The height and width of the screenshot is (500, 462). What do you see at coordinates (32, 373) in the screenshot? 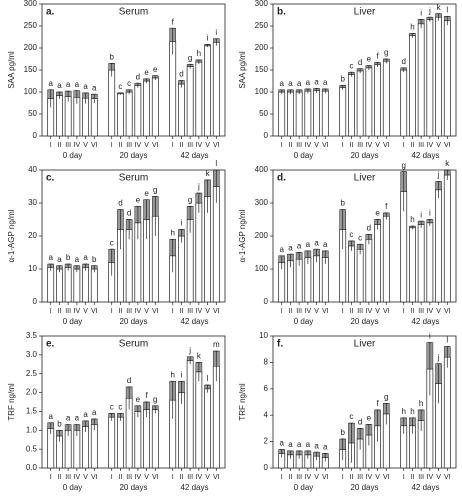
I see `y-tick-label: 2.5` at bounding box center [32, 373].